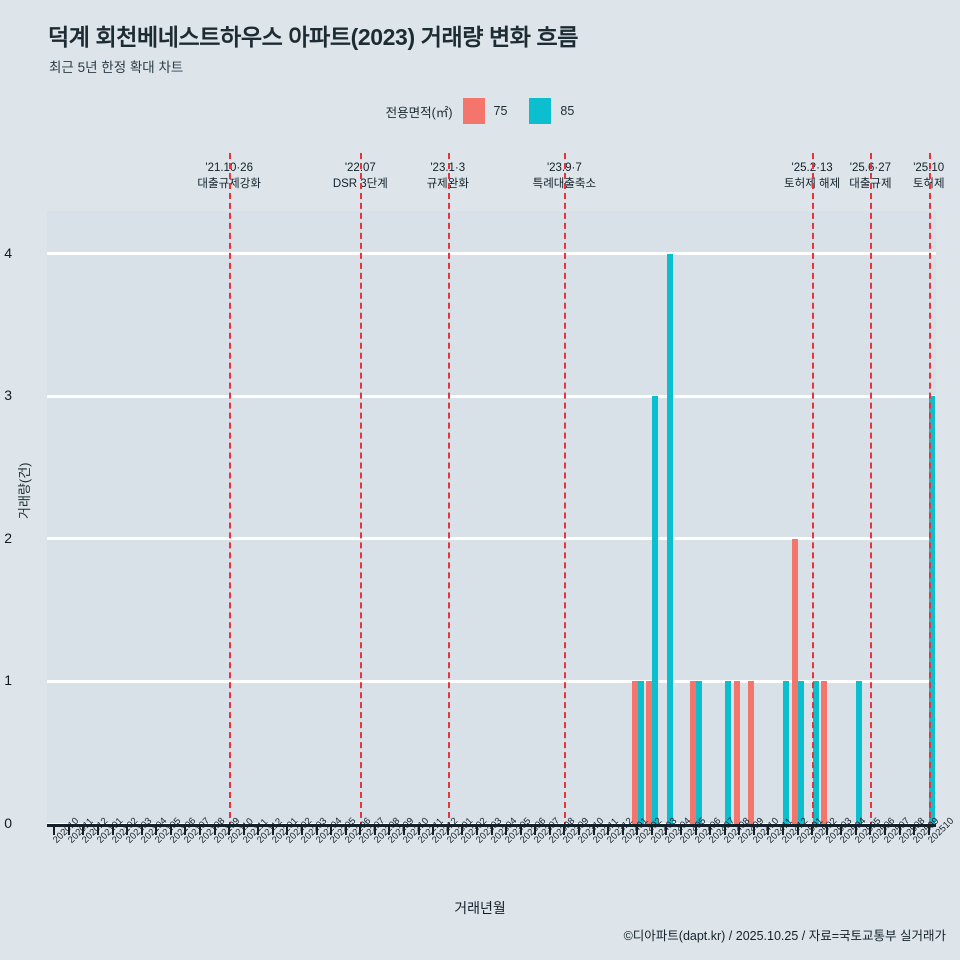 The image size is (960, 960). What do you see at coordinates (8, 823) in the screenshot?
I see `y-tick-label-0: 0` at bounding box center [8, 823].